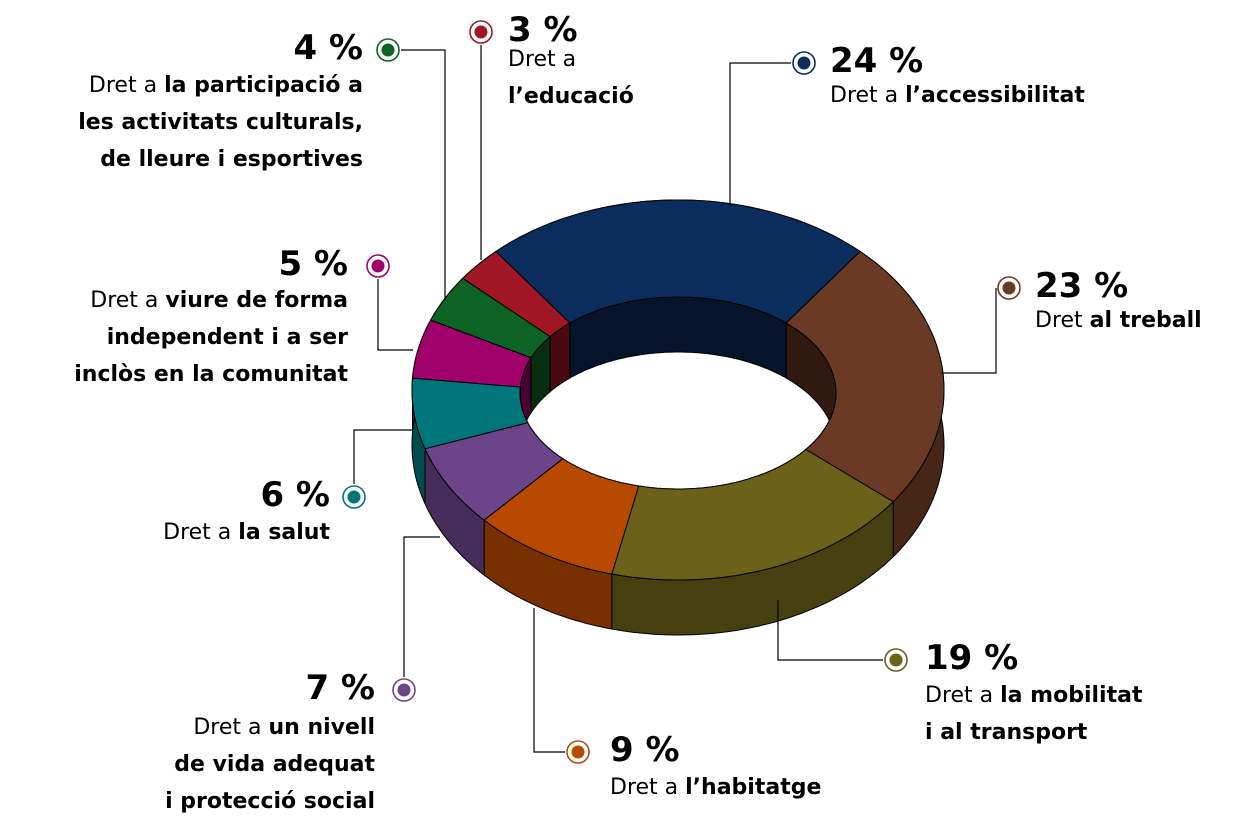  I want to click on label-emphasis: les activitats culturals,, so click(220, 122).